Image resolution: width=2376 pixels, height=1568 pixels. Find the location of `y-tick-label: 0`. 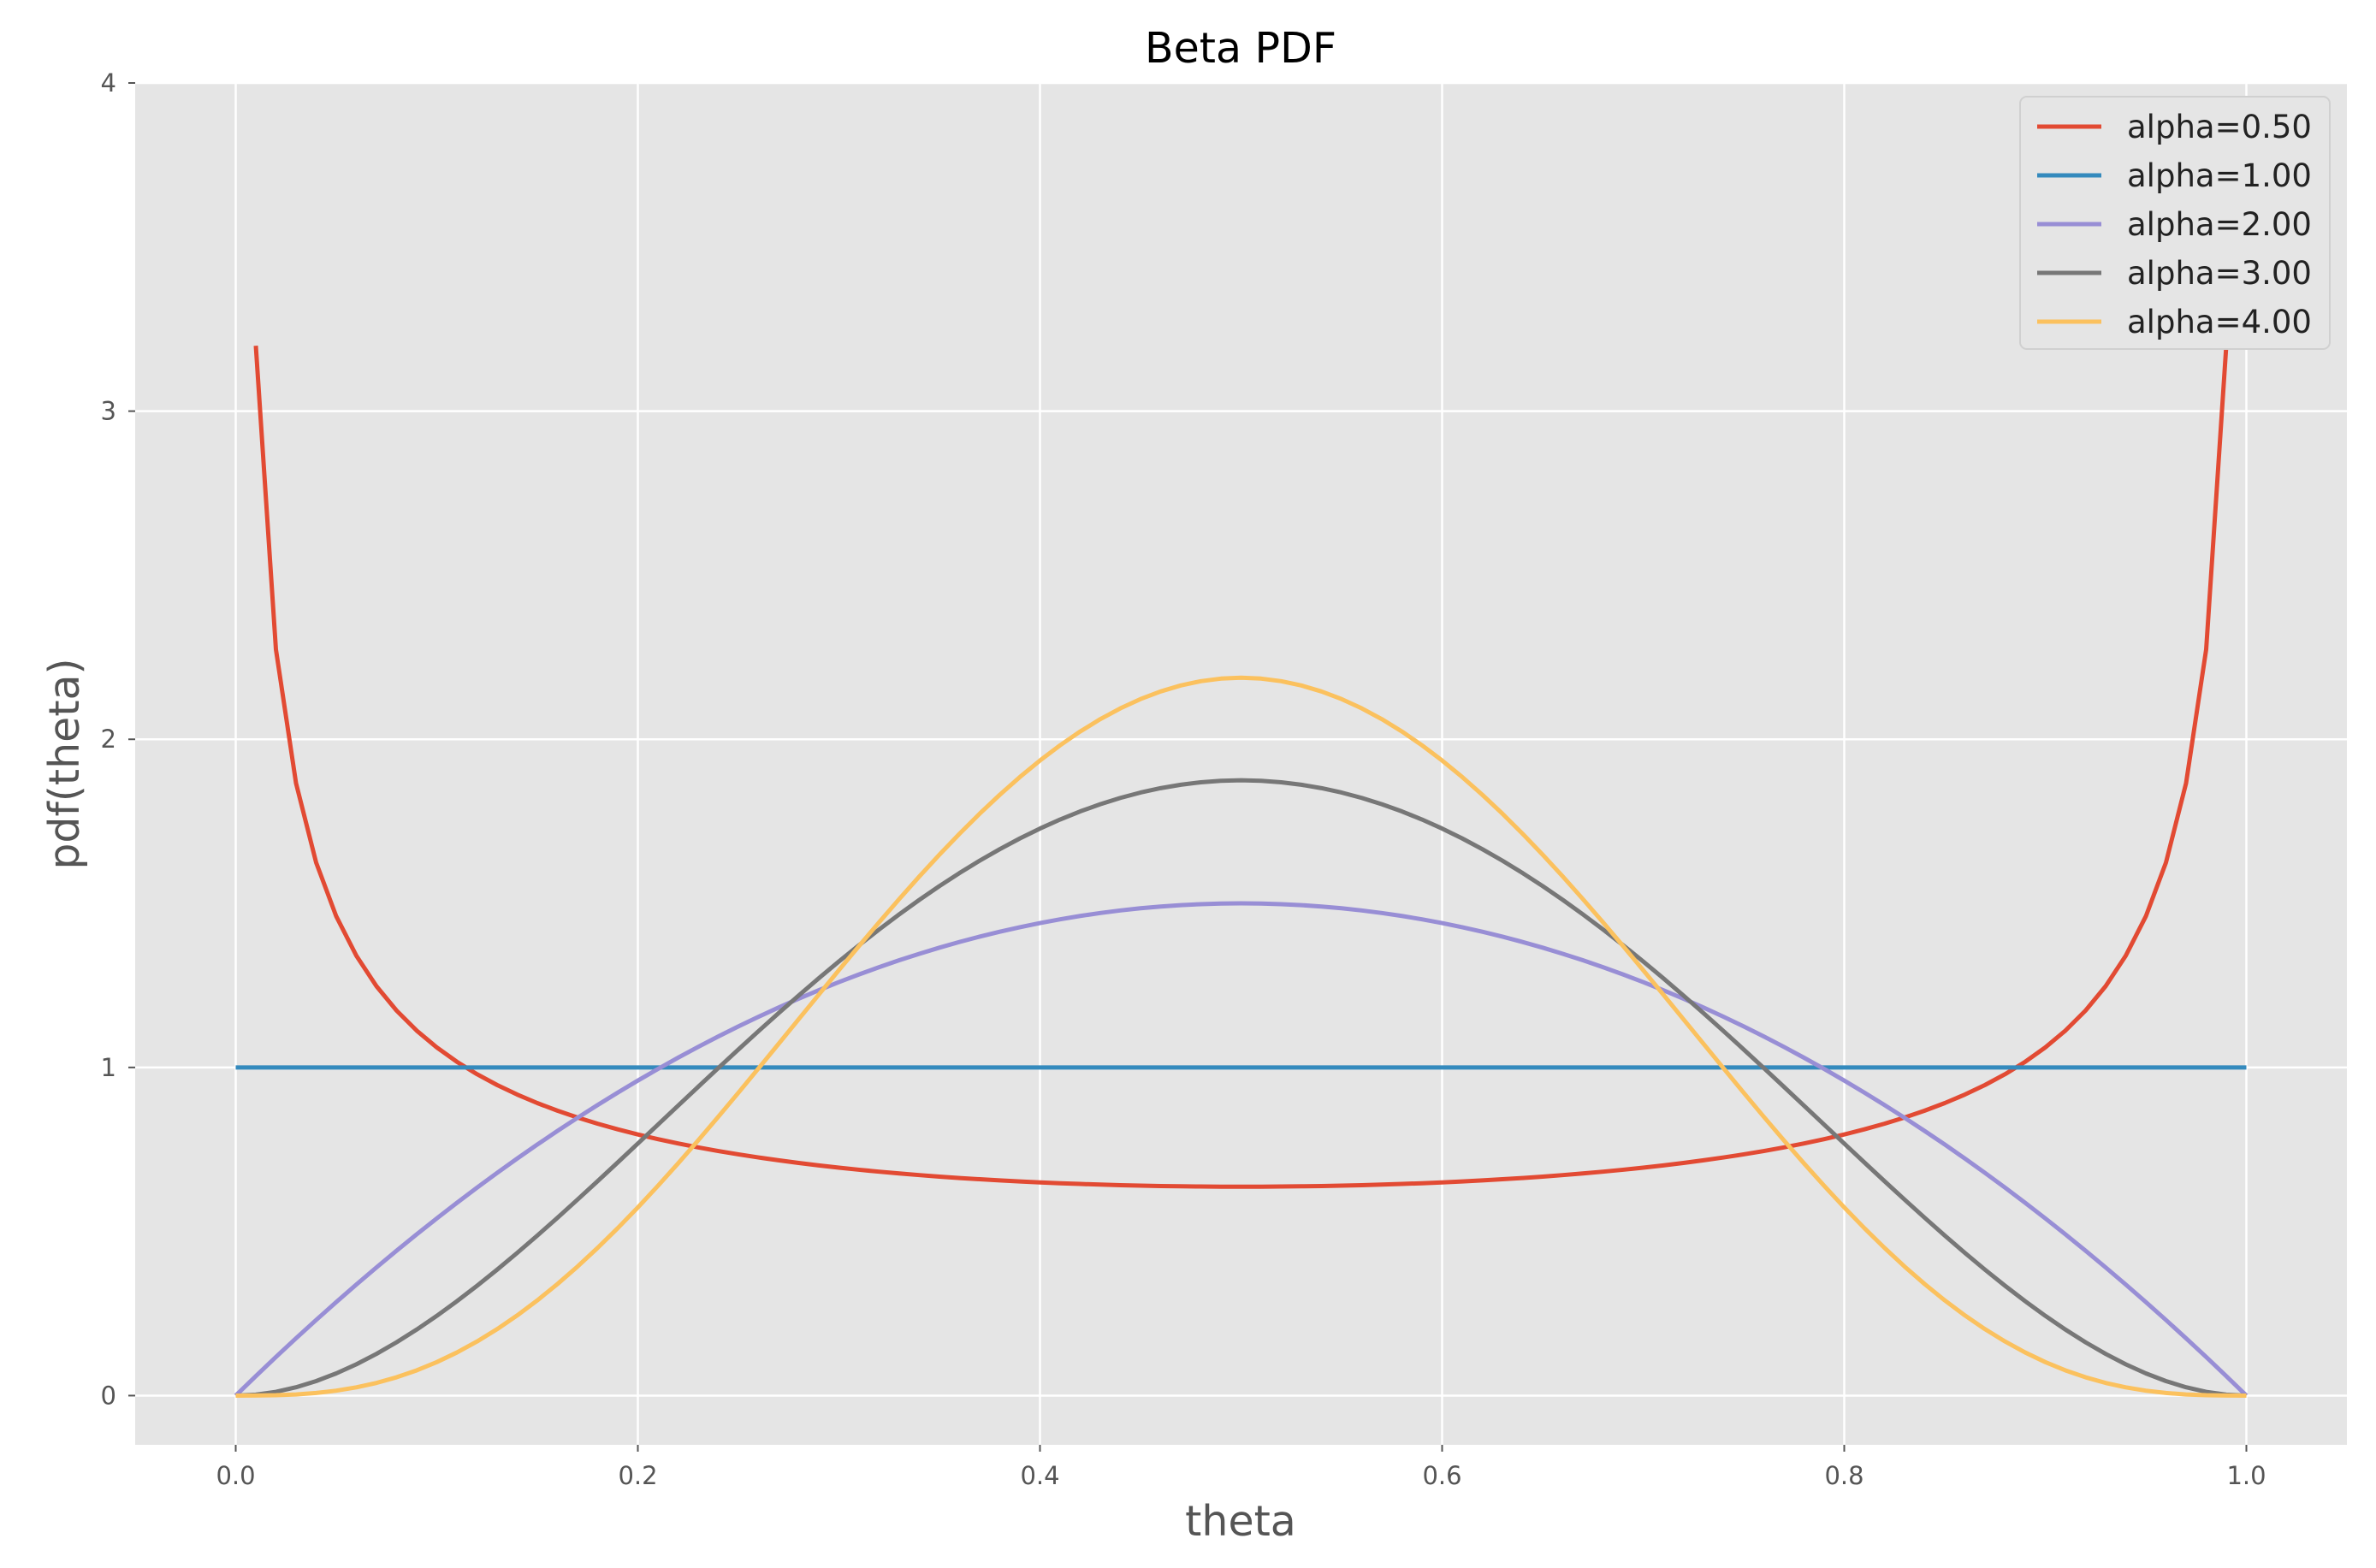

y-tick-label: 0 is located at coordinates (108, 1395).